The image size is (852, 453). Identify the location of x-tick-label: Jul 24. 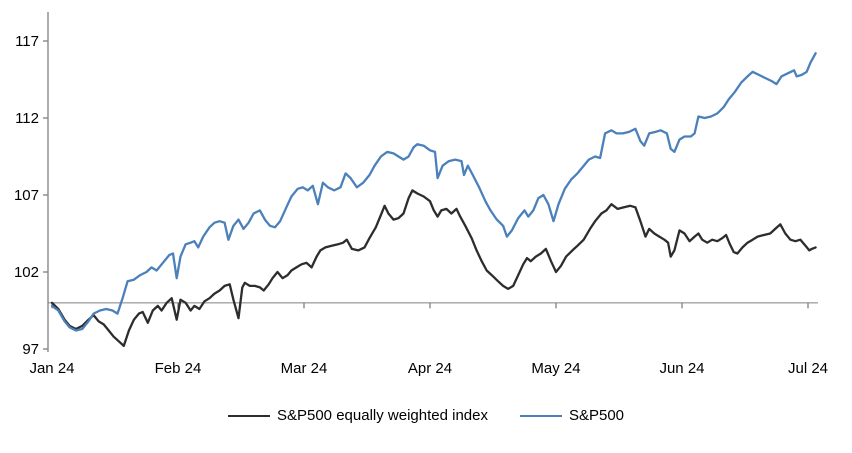
(808, 368).